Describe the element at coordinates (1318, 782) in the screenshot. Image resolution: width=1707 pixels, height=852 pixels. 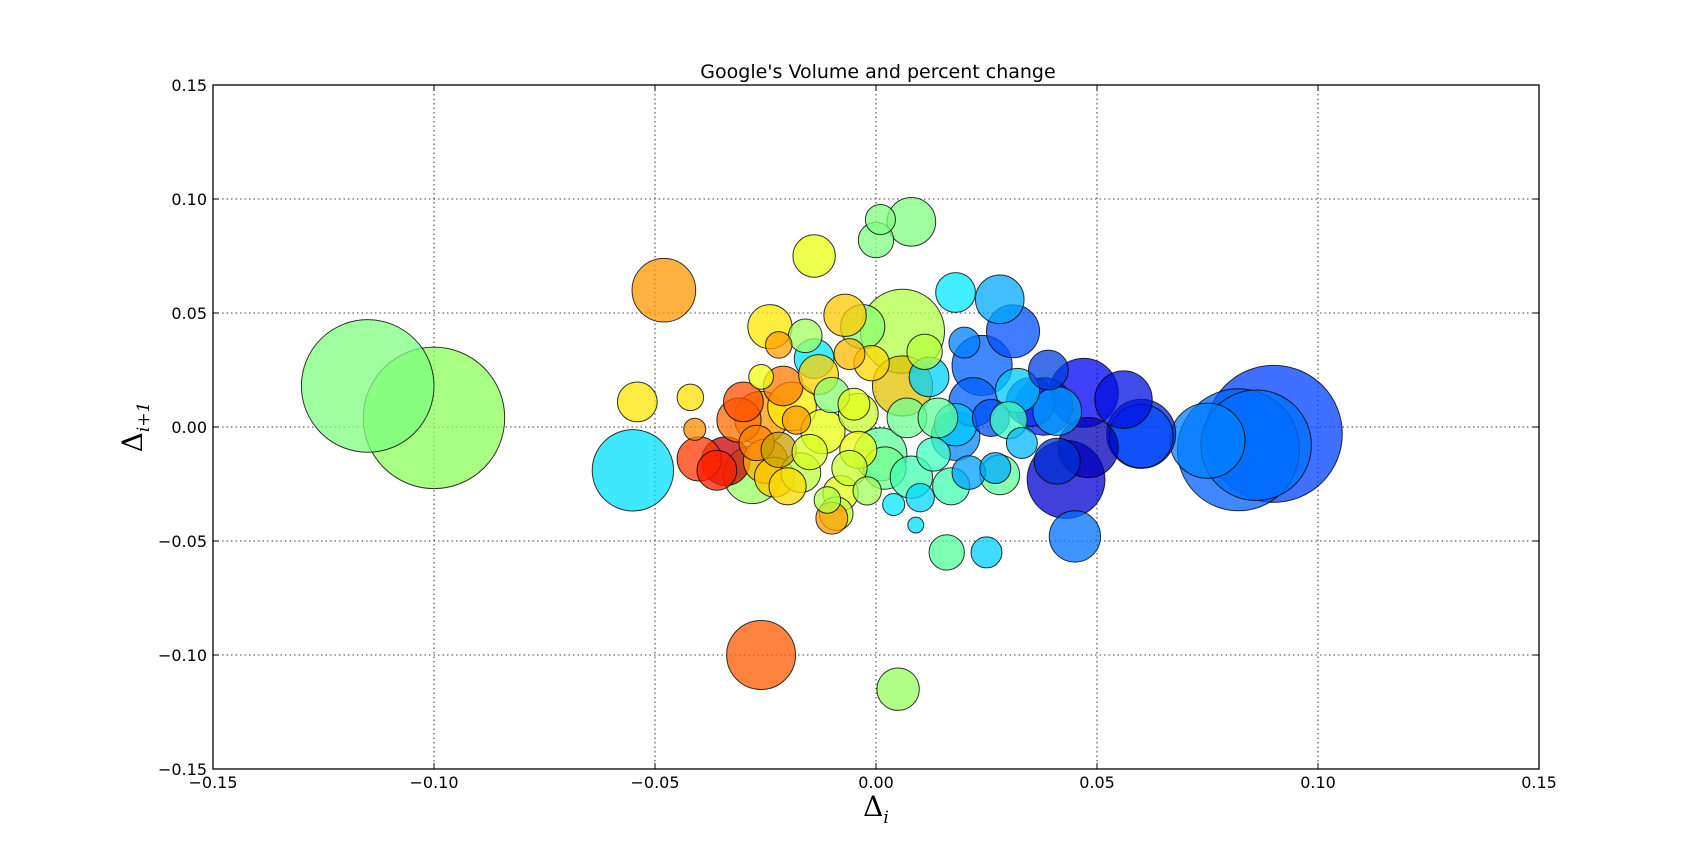
I see `x-tick-label: 0.10` at that location.